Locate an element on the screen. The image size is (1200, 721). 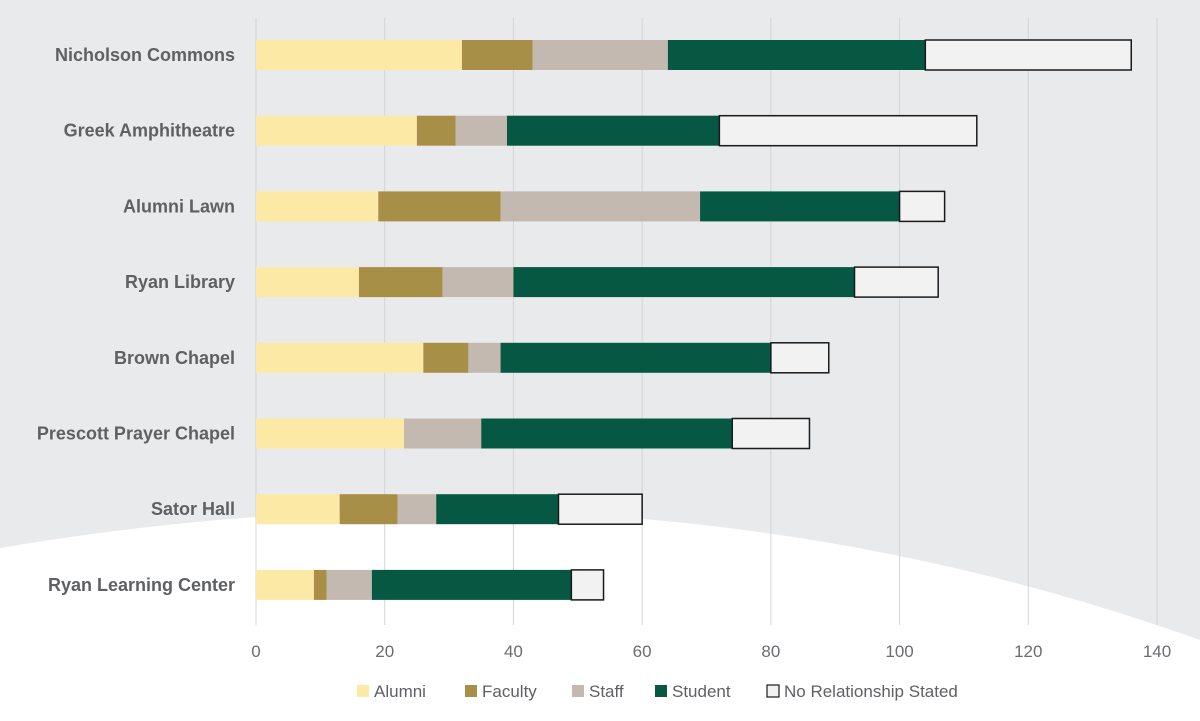
x-tick-label: 80 is located at coordinates (770, 651).